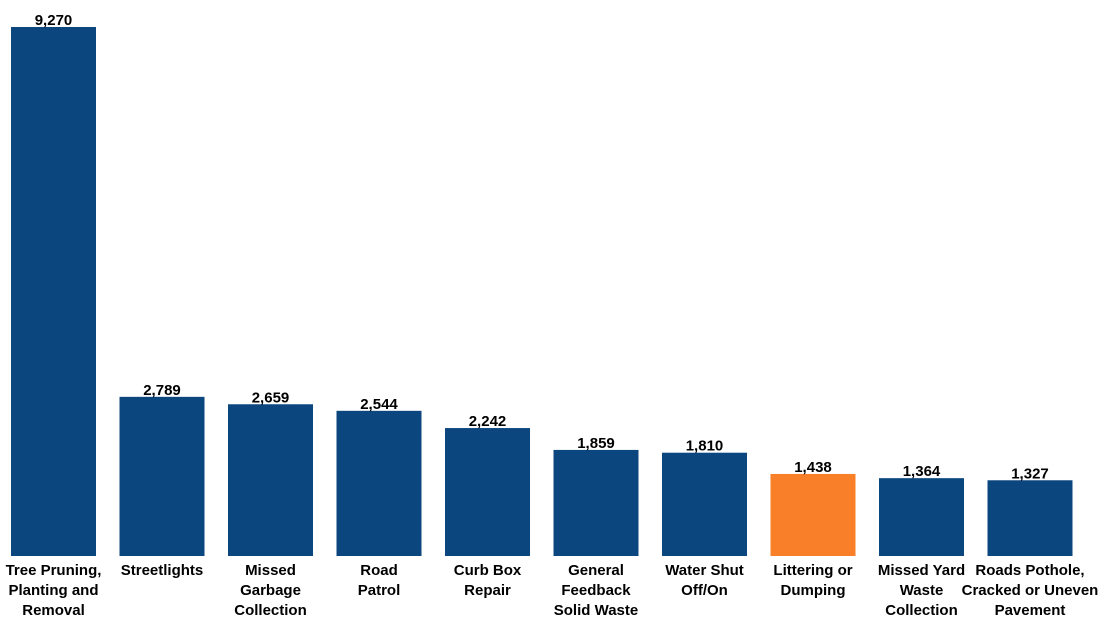 The height and width of the screenshot is (619, 1118). What do you see at coordinates (922, 471) in the screenshot?
I see `value-label-9: 1,364` at bounding box center [922, 471].